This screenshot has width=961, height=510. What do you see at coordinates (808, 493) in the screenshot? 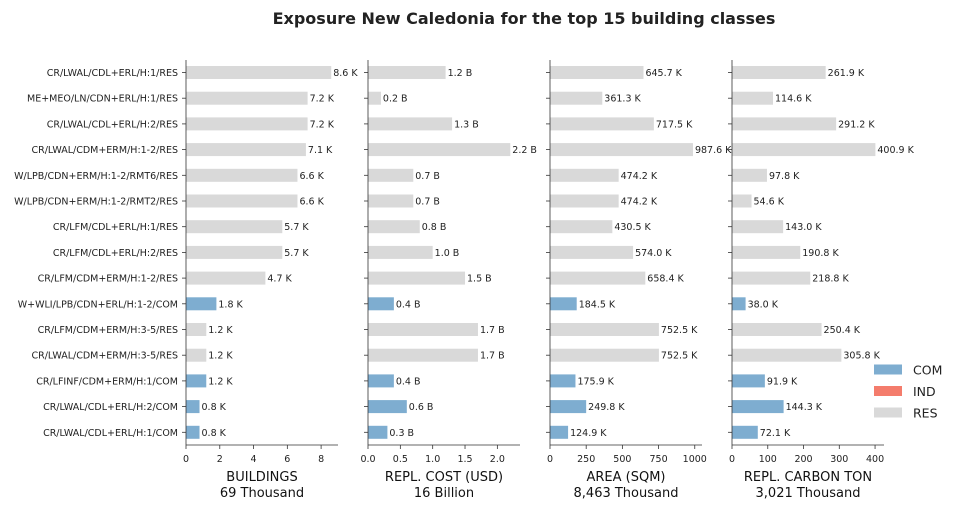
I see `panel-total: 3,021 Thousand` at bounding box center [808, 493].